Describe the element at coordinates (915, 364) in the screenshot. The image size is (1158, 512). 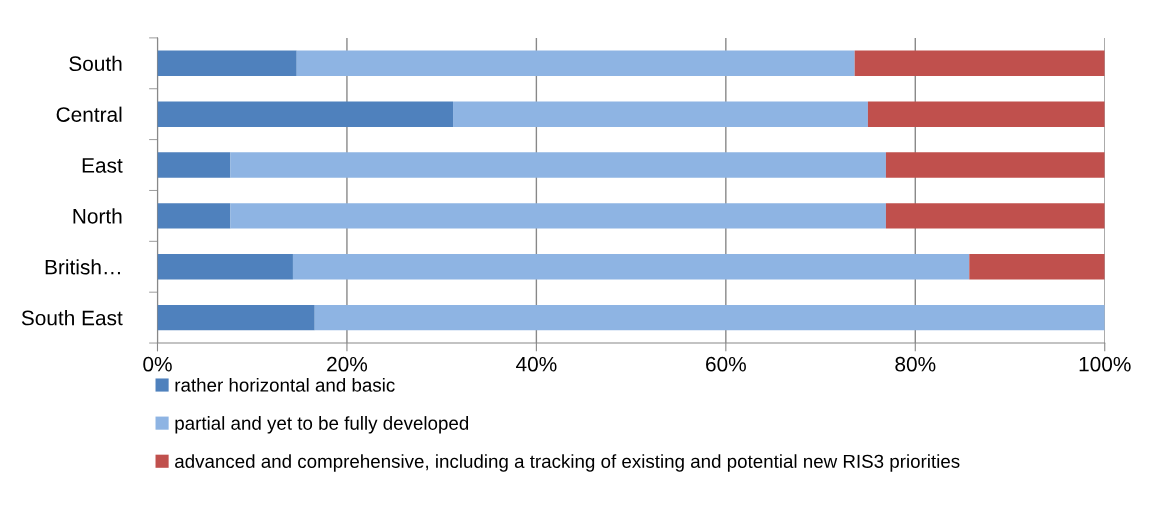
I see `x-tick-label: 80%` at that location.